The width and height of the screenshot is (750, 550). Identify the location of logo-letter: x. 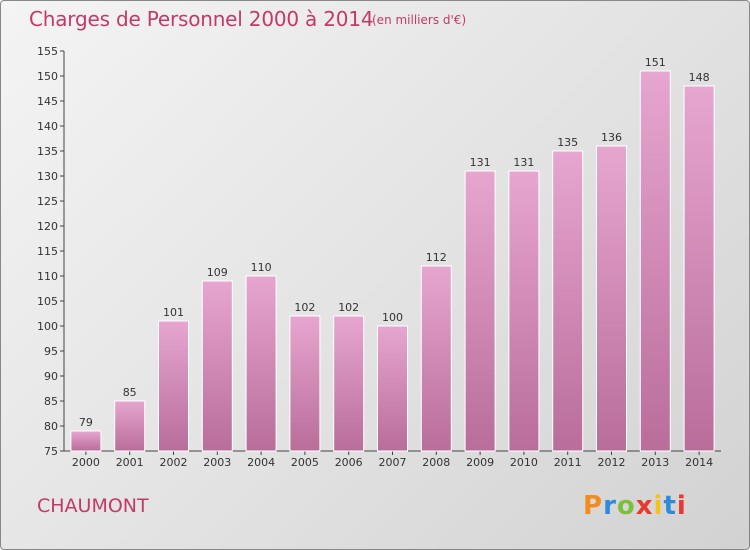
(644, 506).